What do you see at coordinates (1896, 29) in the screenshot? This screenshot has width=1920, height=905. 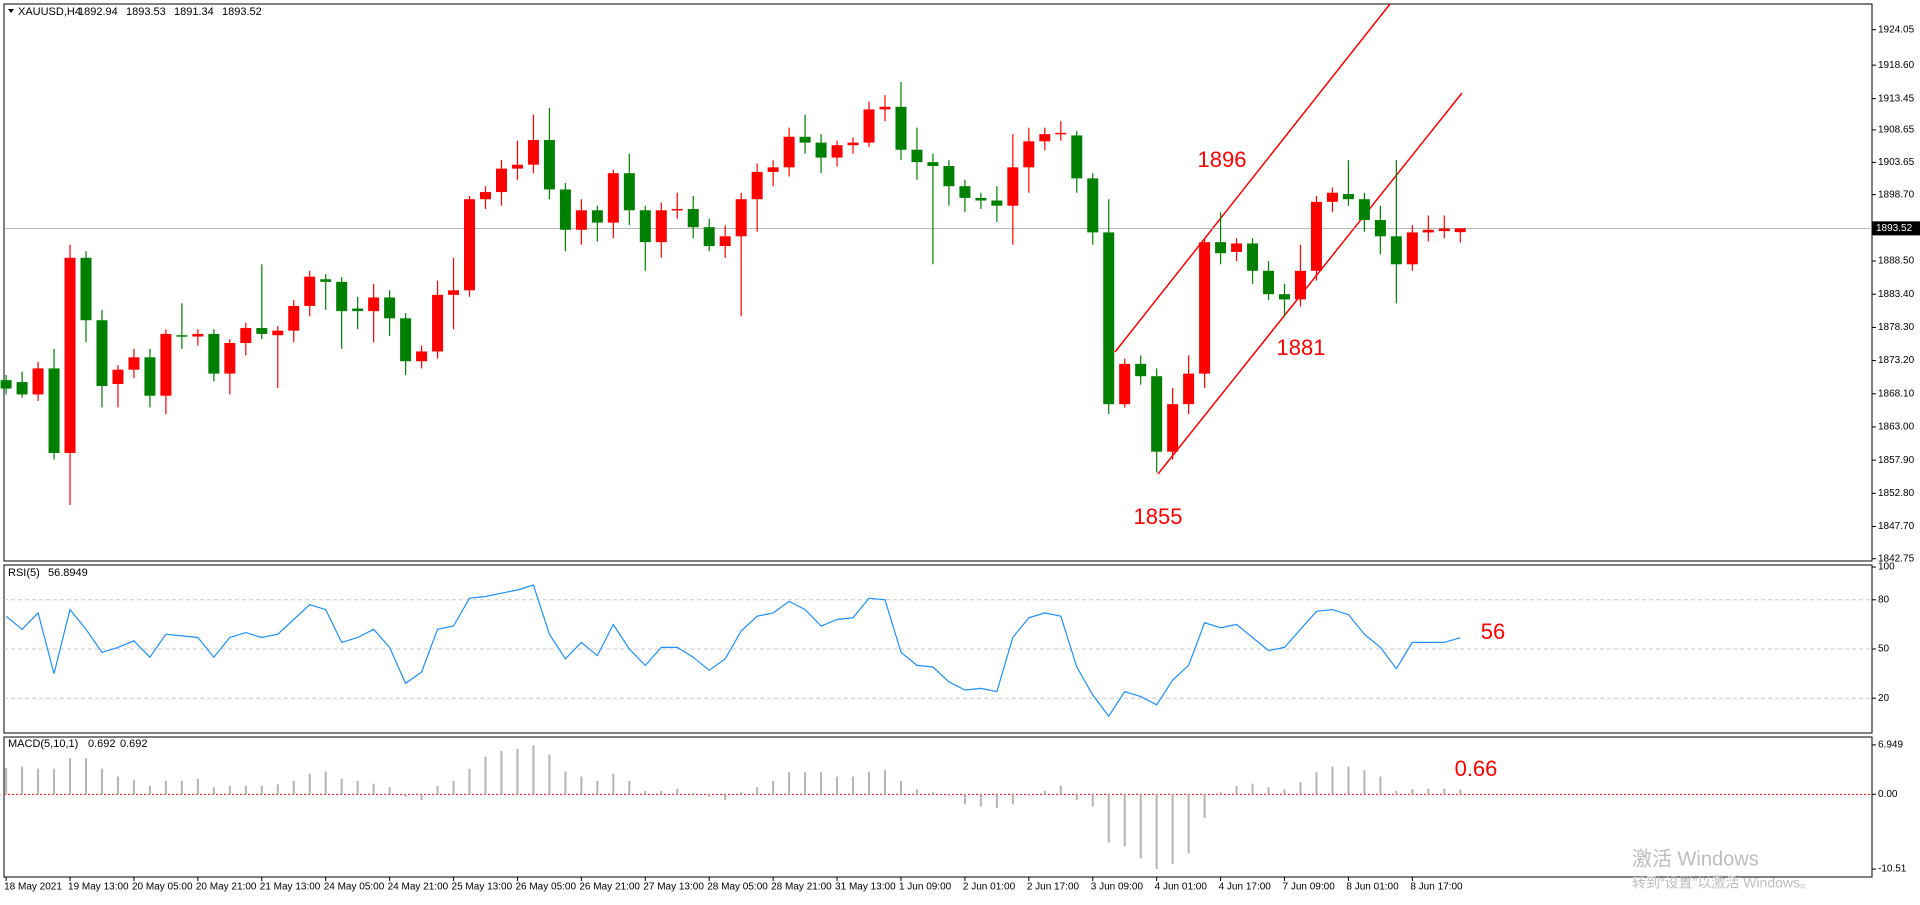 I see `y-tick-label: 1924.05` at bounding box center [1896, 29].